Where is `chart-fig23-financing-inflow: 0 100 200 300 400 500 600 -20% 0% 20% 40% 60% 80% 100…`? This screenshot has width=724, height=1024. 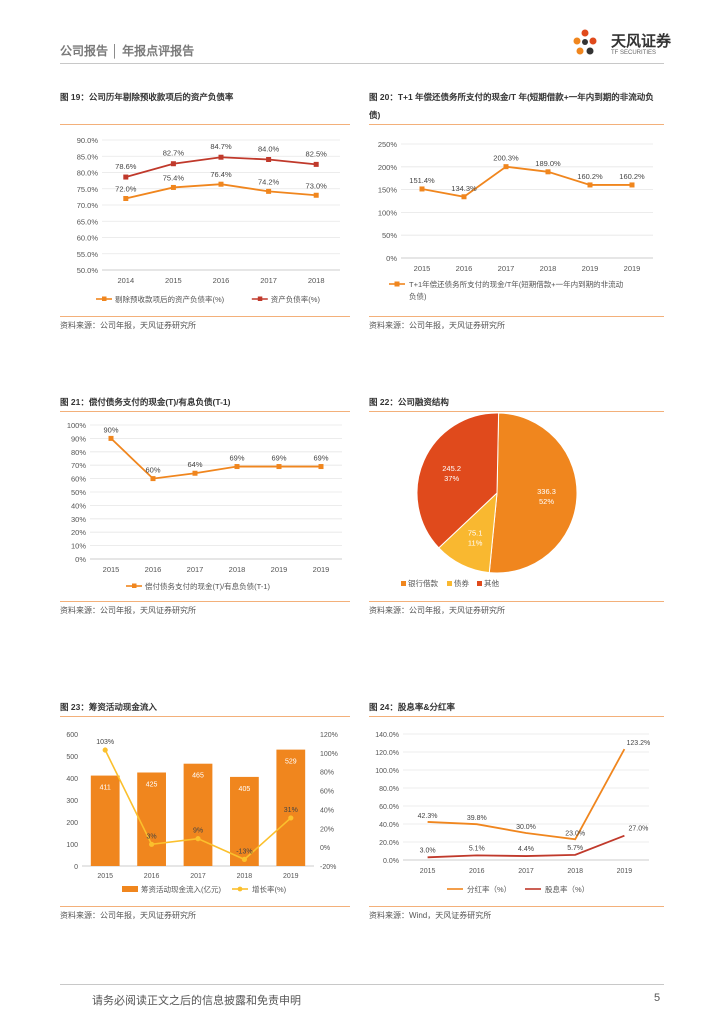
chart-fig23-financing-inflow: 0 100 200 300 400 500 600 -20% 0% 20% 40% 60% 80% 100… is located at coordinates (202, 813).